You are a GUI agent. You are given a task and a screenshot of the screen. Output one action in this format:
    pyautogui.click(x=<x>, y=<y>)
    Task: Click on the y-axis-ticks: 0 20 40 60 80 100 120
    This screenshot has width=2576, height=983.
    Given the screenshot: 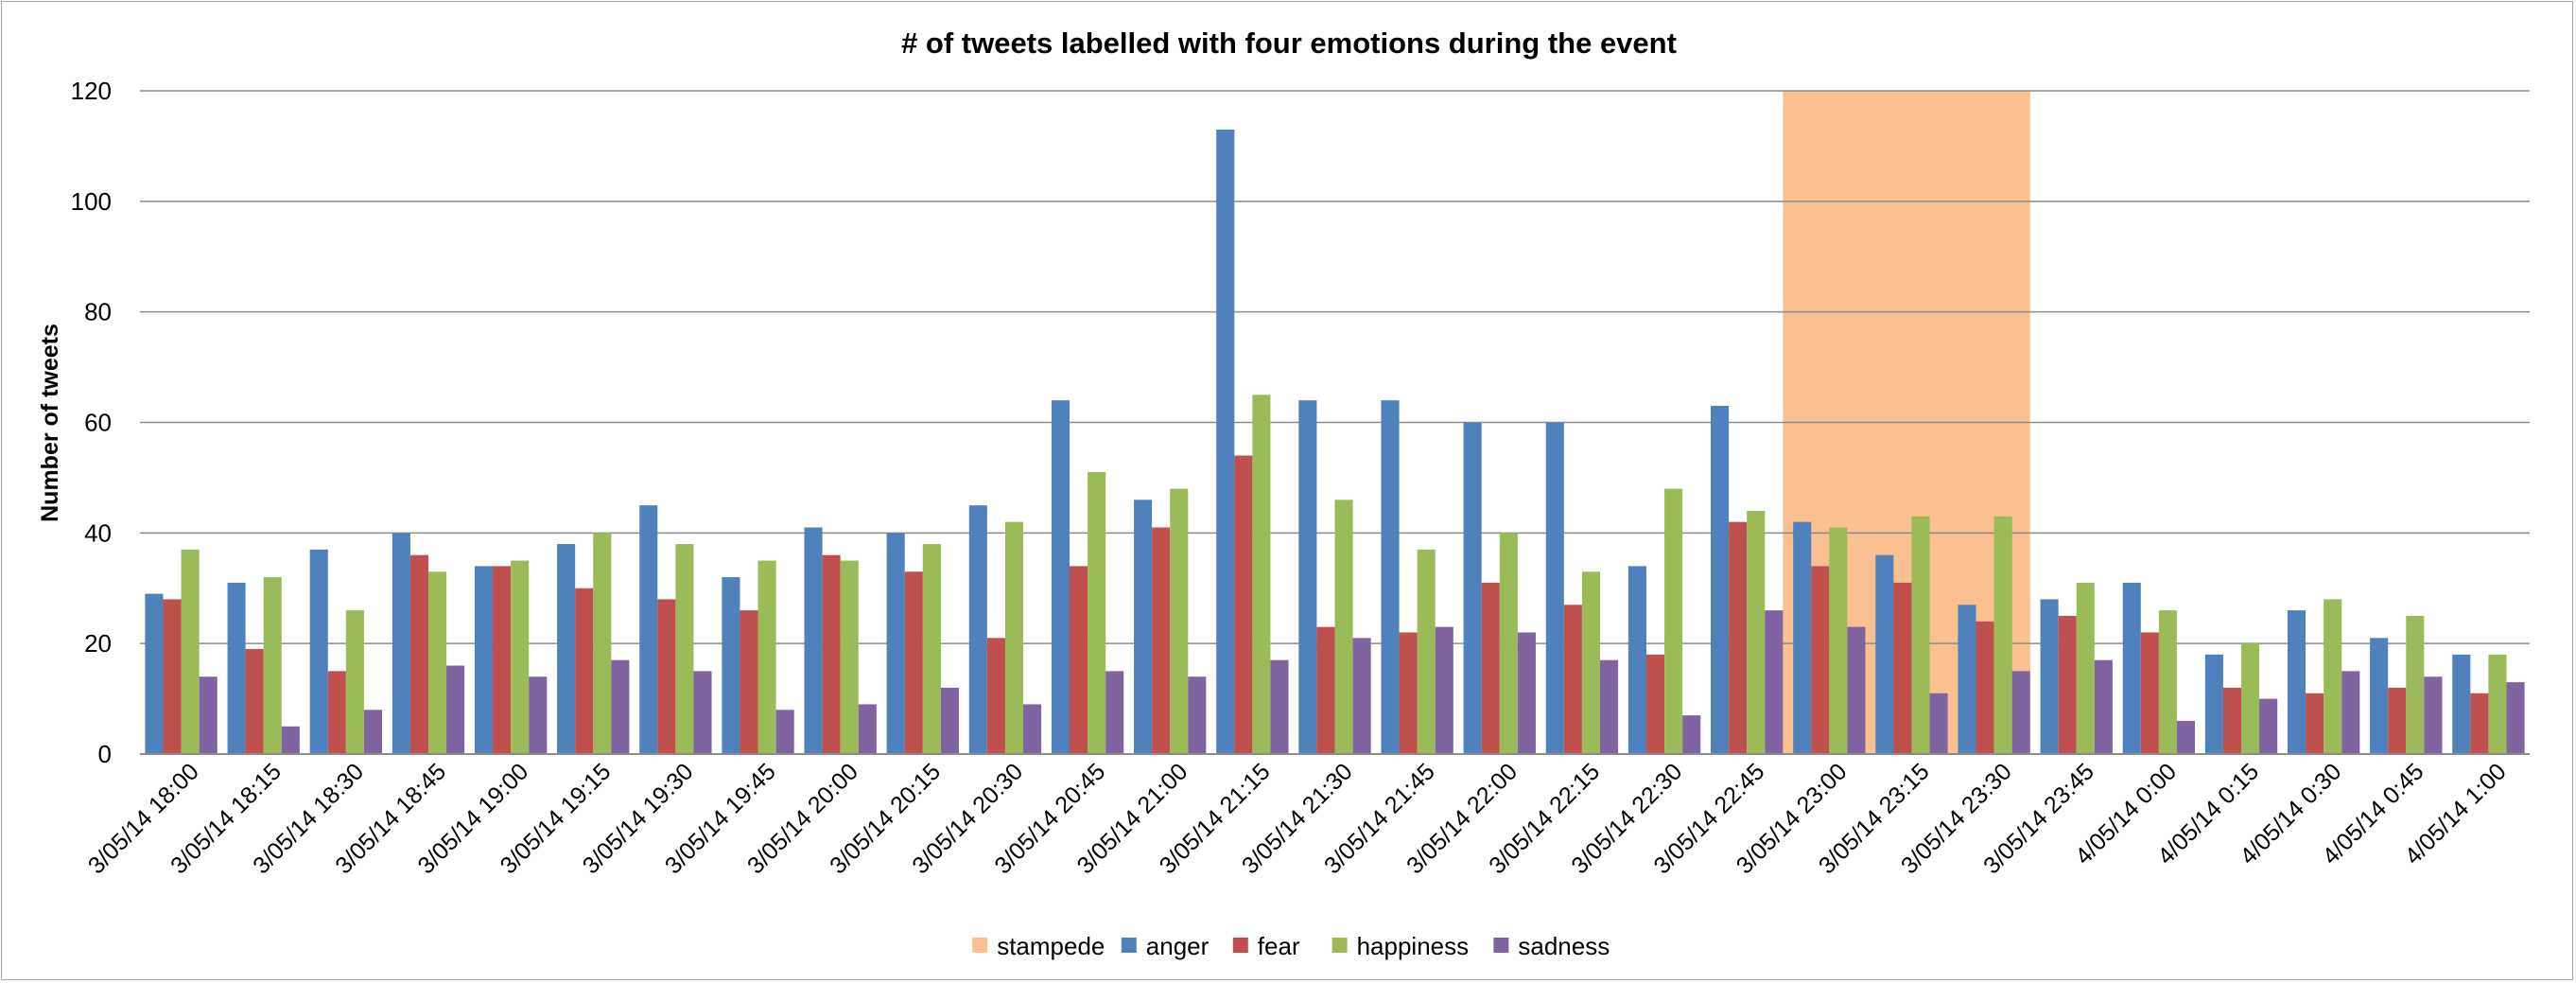 What is the action you would take?
    pyautogui.click(x=91, y=422)
    